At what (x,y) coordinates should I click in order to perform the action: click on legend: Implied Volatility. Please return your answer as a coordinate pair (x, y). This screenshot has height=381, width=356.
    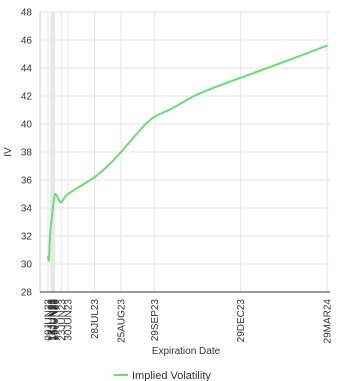
    Looking at the image, I should click on (162, 375).